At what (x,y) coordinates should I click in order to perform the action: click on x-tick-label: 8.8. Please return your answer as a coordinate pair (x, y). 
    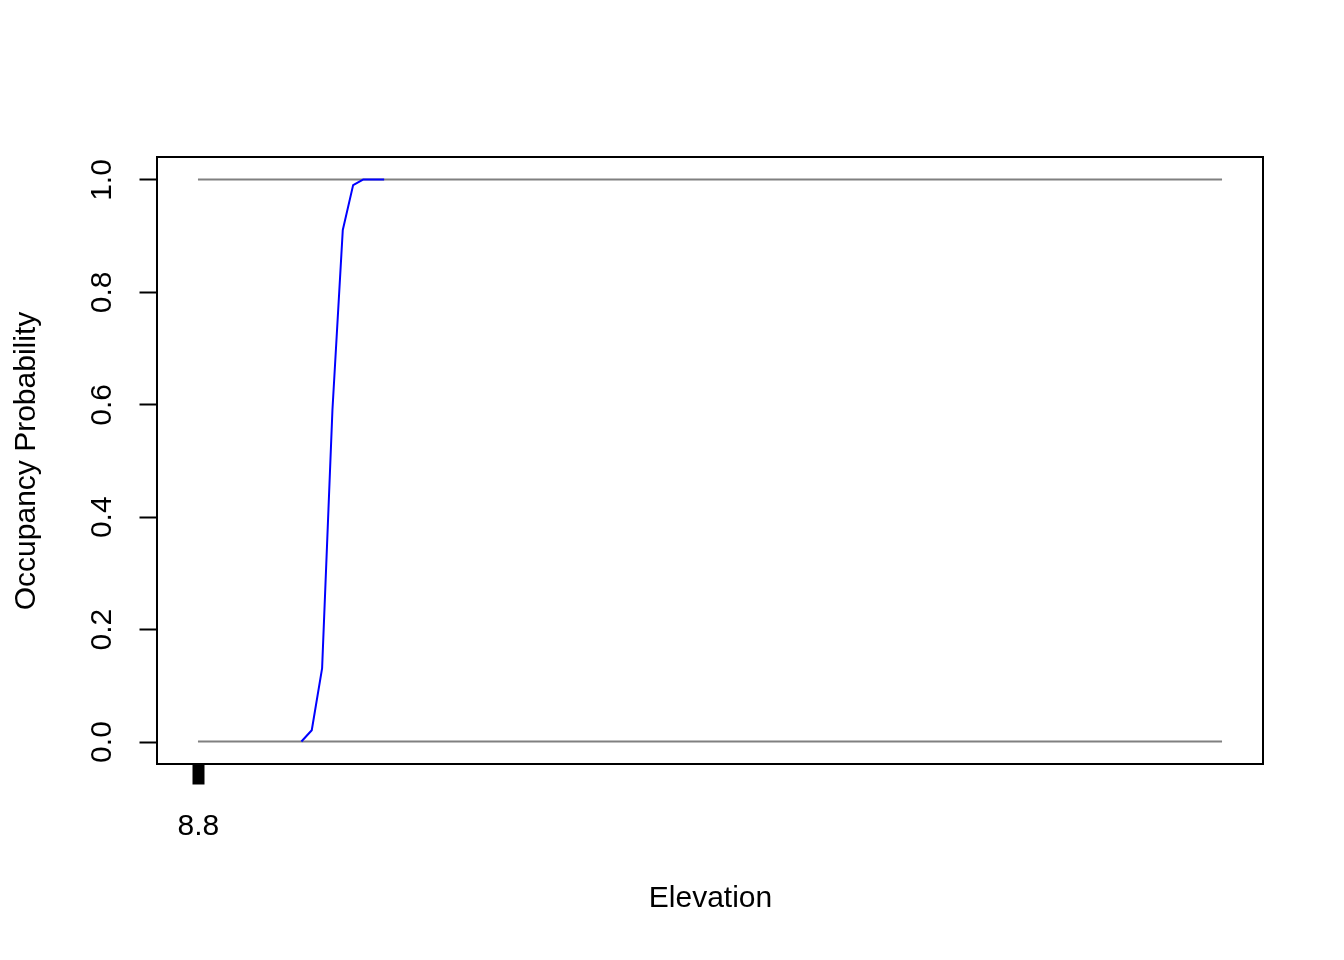
    Looking at the image, I should click on (198, 824).